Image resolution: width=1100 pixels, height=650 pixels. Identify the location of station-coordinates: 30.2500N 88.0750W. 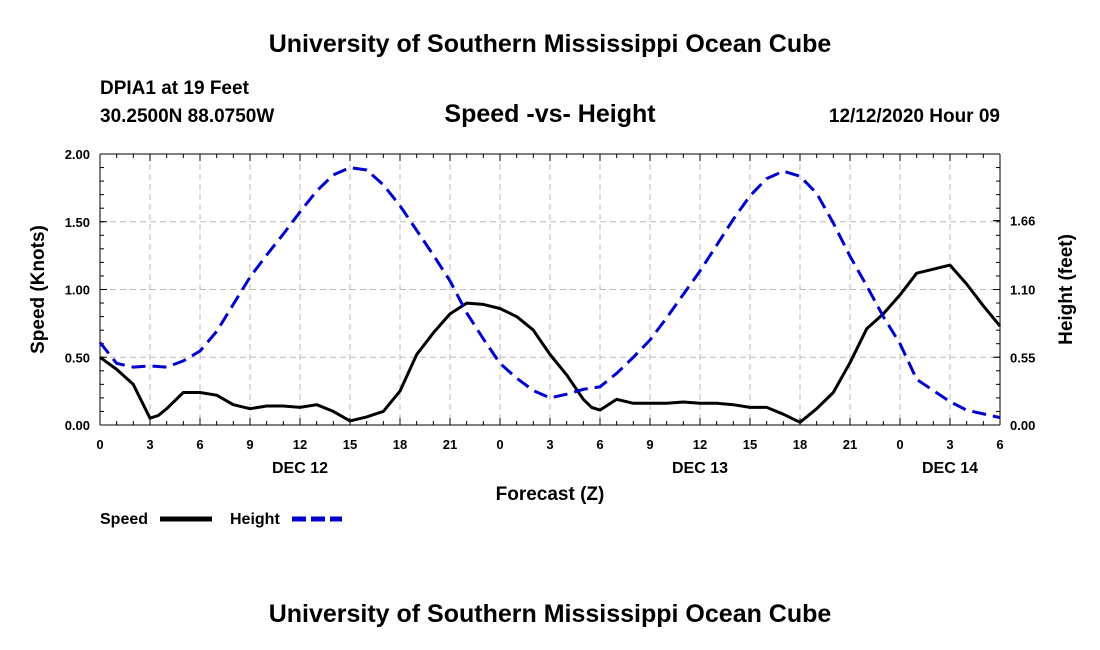
(187, 116).